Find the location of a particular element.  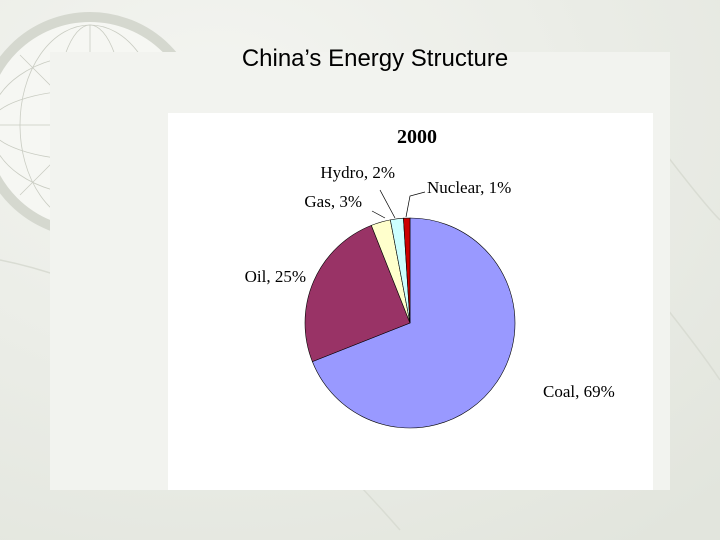

slice-label: Oil, 25% is located at coordinates (275, 276).